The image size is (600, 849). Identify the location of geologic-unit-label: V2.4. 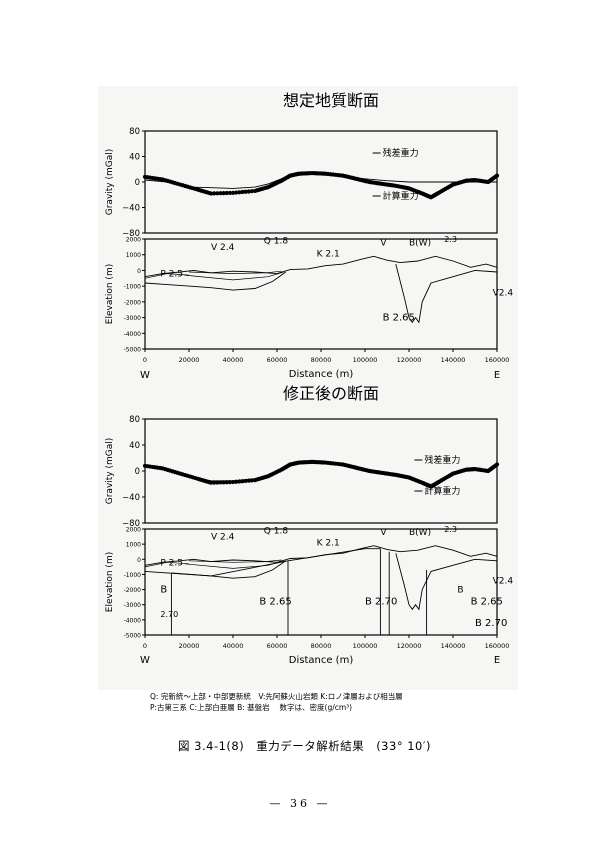
(503, 582).